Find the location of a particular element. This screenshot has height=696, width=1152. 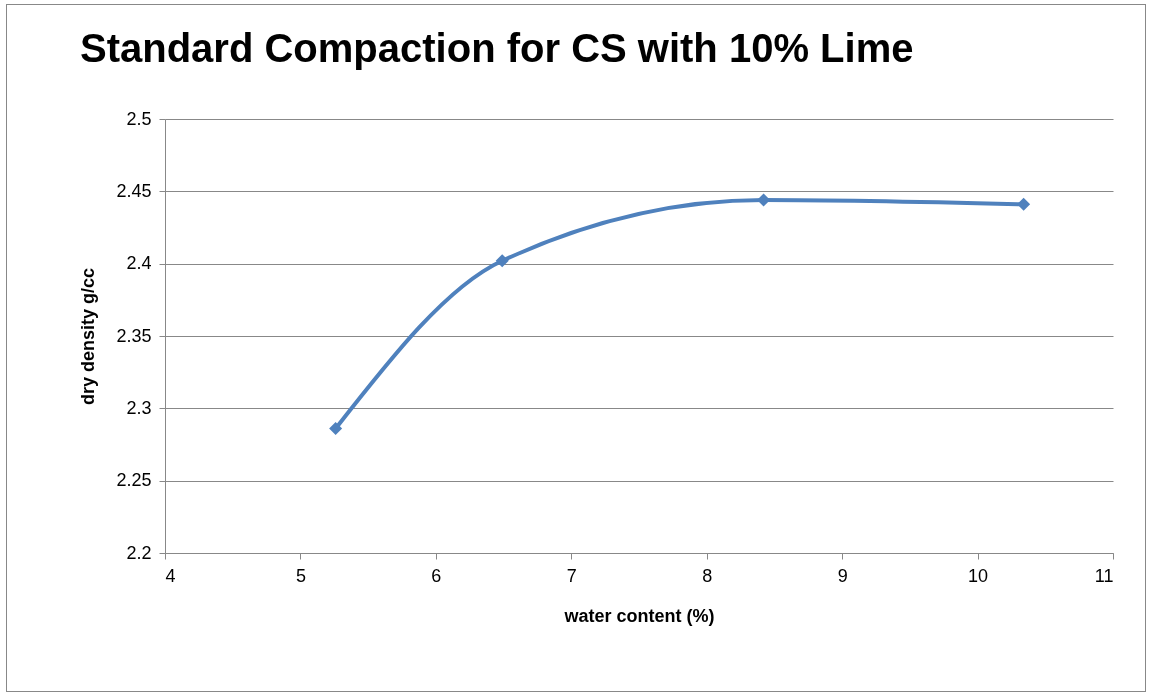

x-axis-title: water content (%) is located at coordinates (639, 615).